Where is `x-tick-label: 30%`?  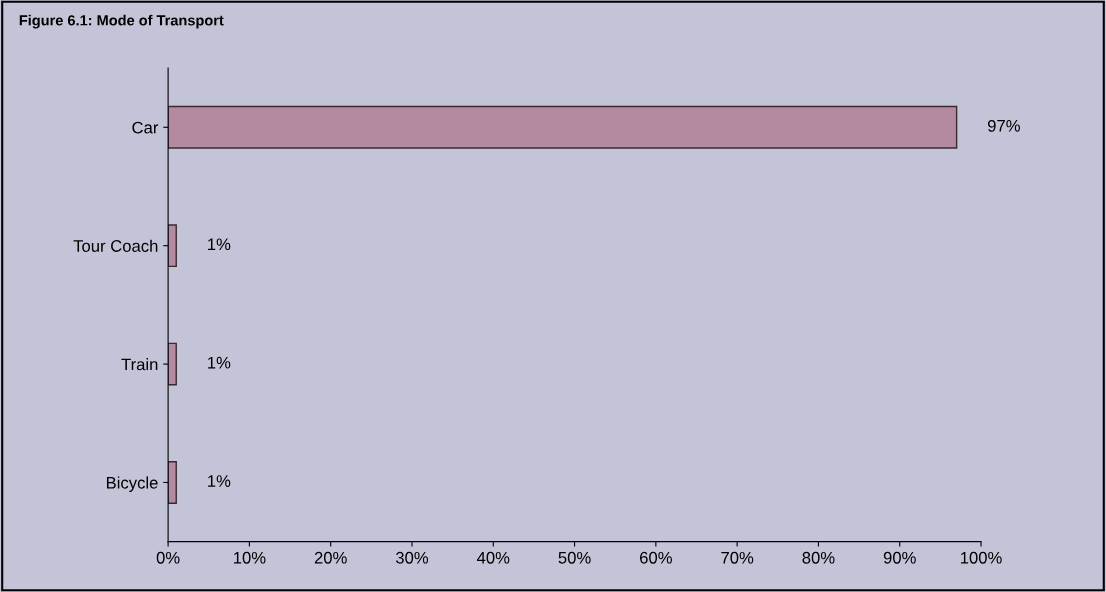 x-tick-label: 30% is located at coordinates (412, 557).